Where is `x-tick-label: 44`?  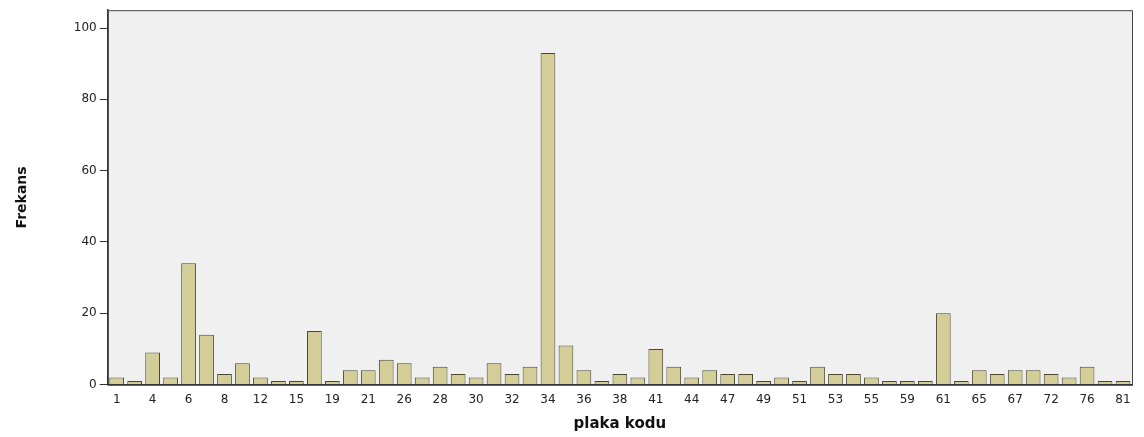 x-tick-label: 44 is located at coordinates (692, 398).